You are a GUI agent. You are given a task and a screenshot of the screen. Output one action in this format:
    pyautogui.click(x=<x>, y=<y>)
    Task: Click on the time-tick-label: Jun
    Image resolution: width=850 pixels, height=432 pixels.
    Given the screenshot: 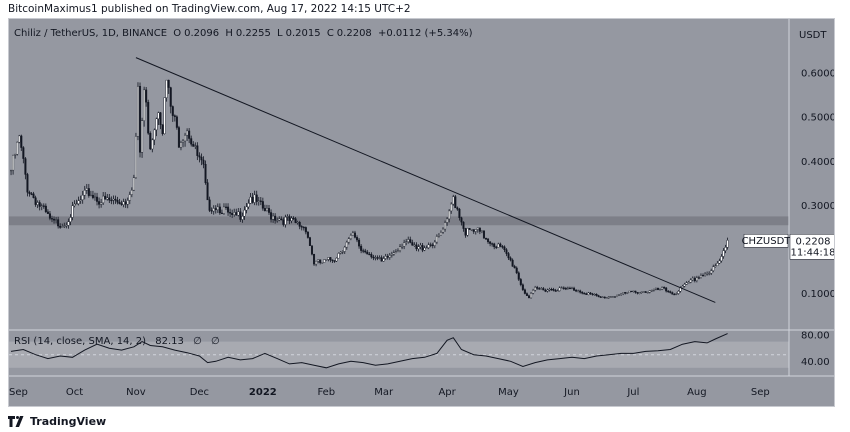 What is the action you would take?
    pyautogui.click(x=571, y=392)
    